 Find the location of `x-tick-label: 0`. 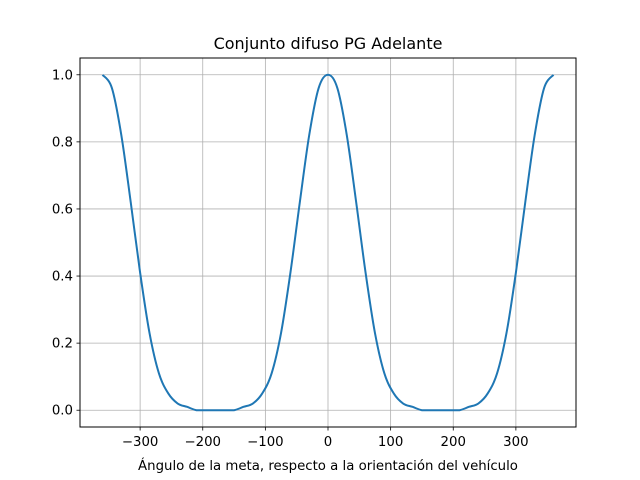

x-tick-label: 0 is located at coordinates (328, 442).